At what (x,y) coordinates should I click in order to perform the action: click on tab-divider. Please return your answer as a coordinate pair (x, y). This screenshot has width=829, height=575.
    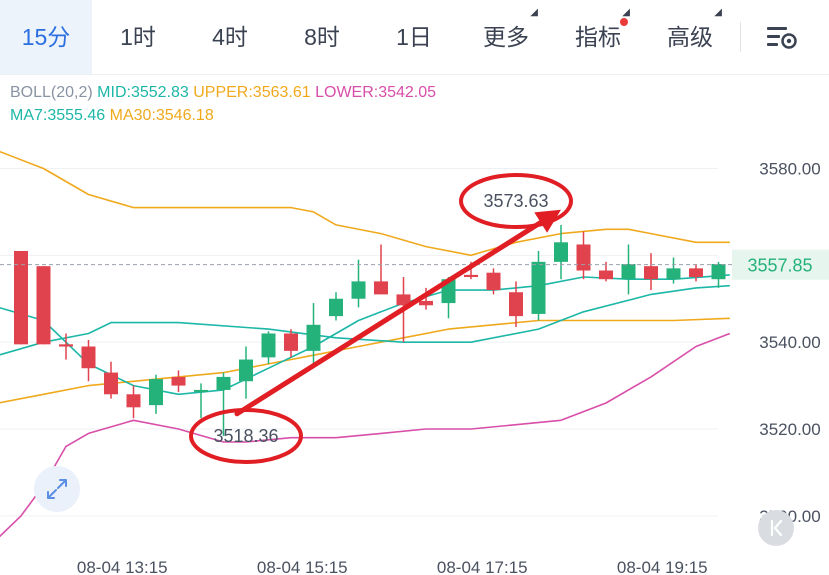
    Looking at the image, I should click on (740, 37).